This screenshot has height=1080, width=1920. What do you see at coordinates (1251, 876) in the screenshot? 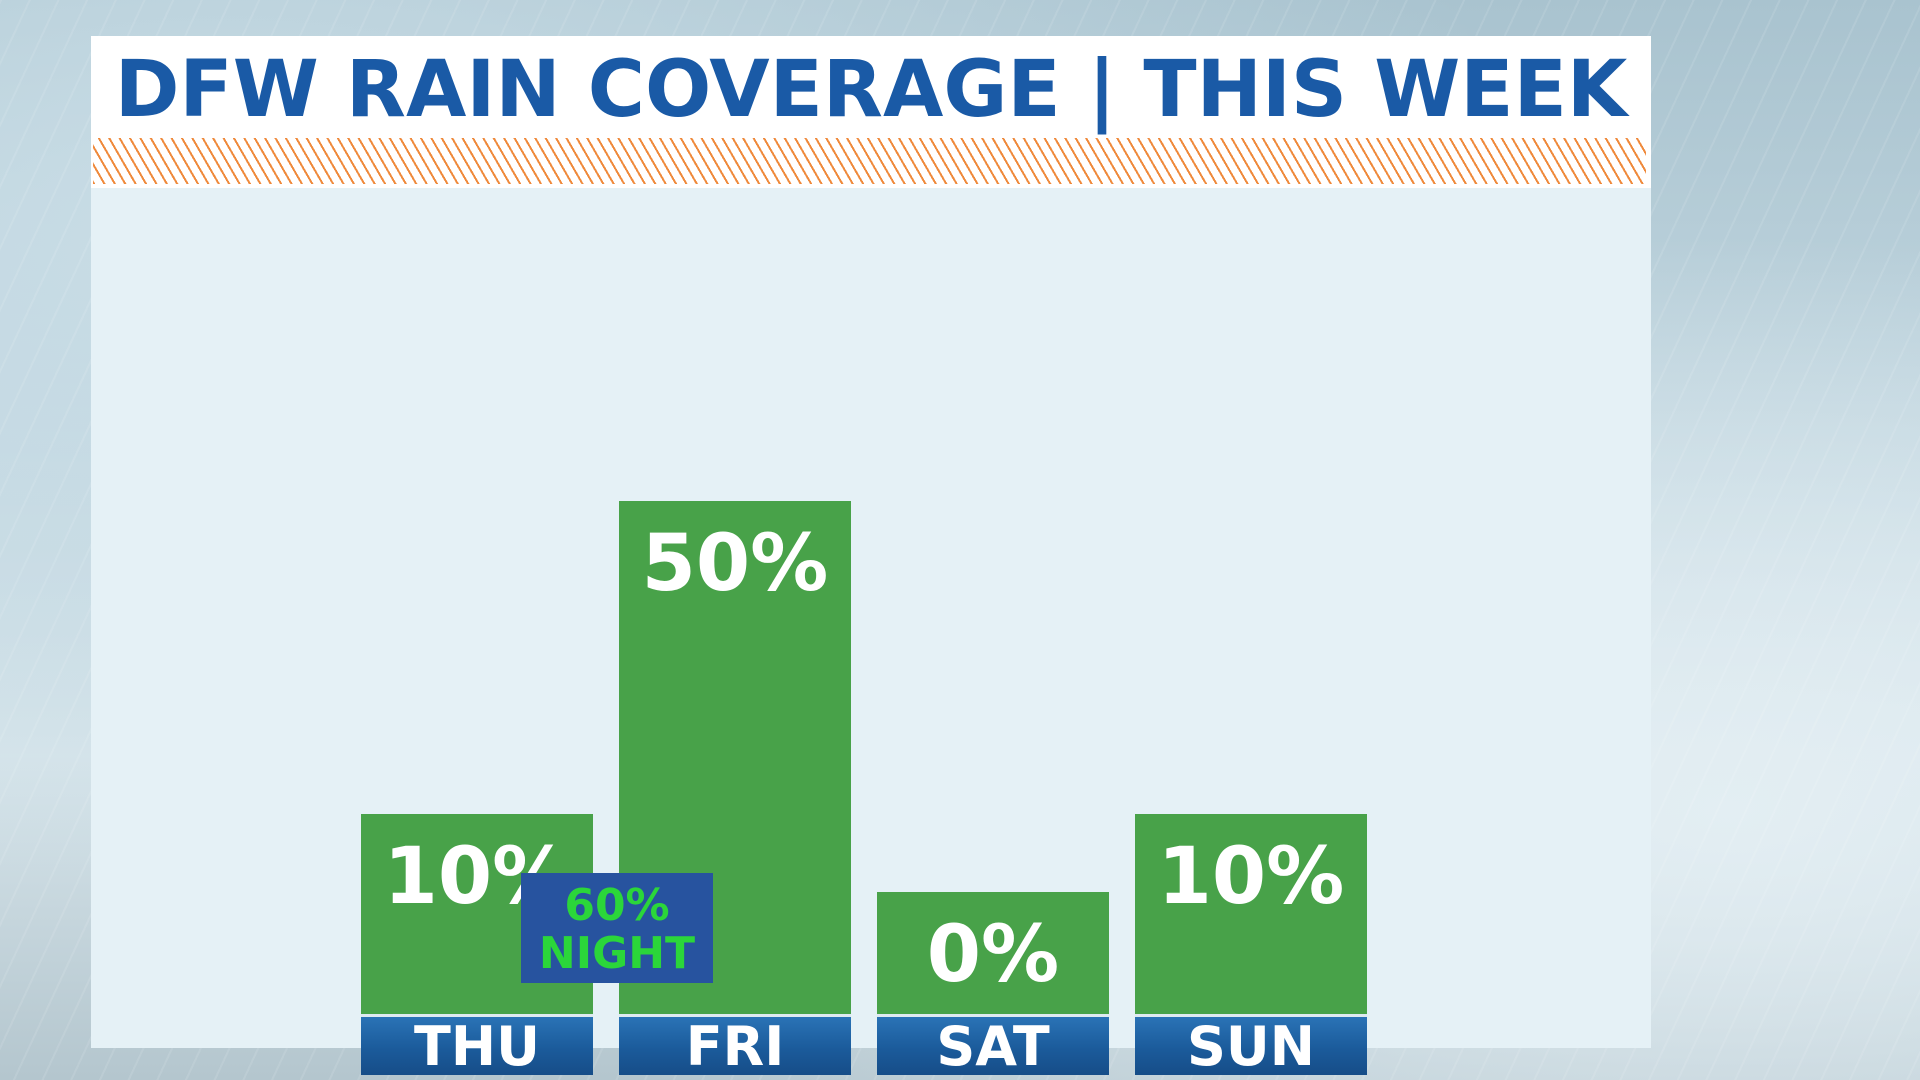
I see `bar-value-label: 10%` at bounding box center [1251, 876].